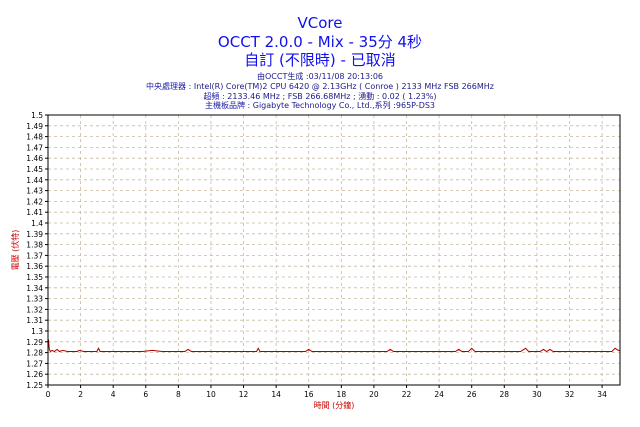  What do you see at coordinates (211, 394) in the screenshot?
I see `x-tick-label: 10` at bounding box center [211, 394].